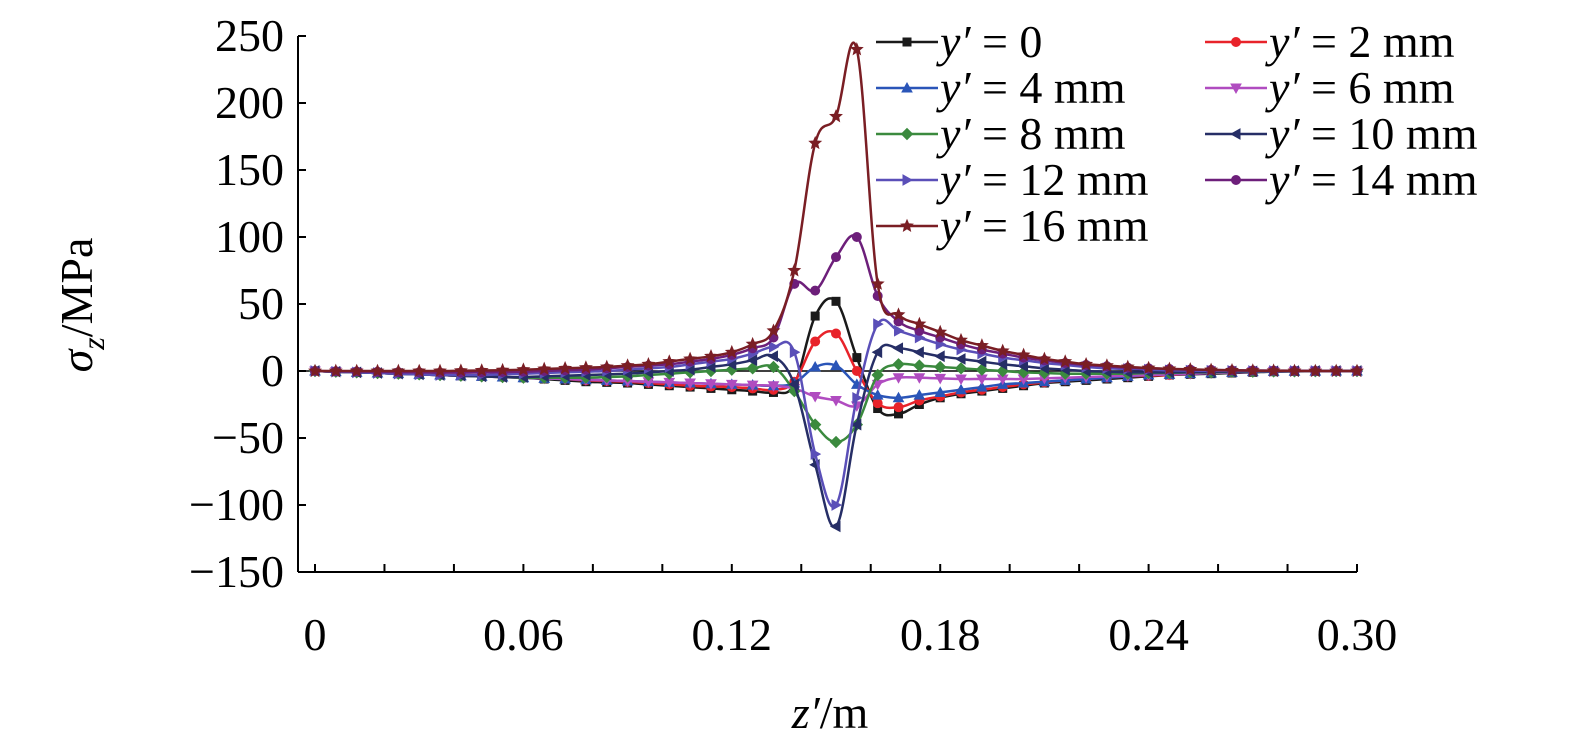  I want to click on y-tick-label: 200, so click(249, 102).